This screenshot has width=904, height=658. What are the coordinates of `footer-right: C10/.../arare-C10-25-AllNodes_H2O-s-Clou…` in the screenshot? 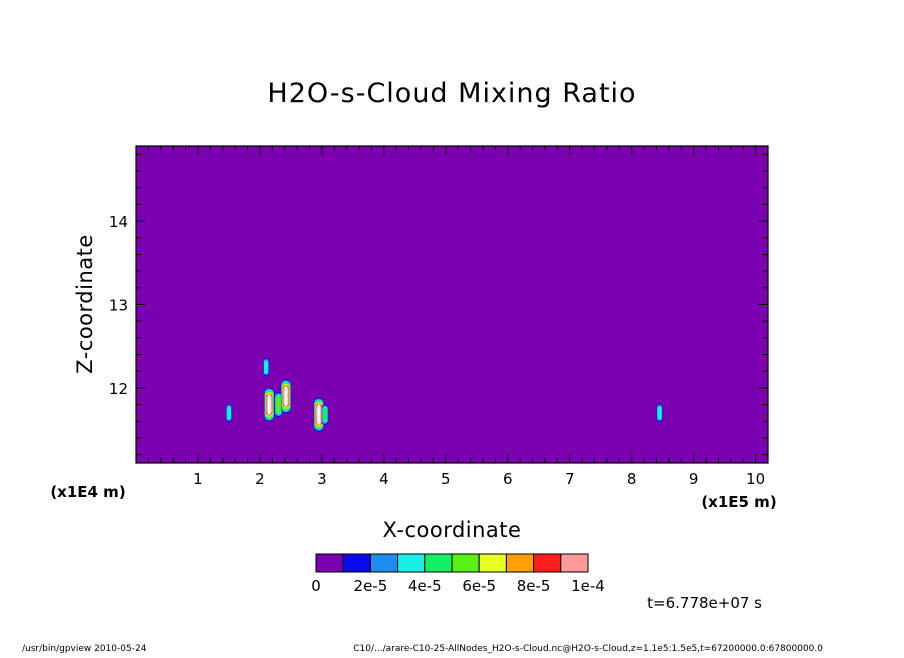 It's located at (588, 649).